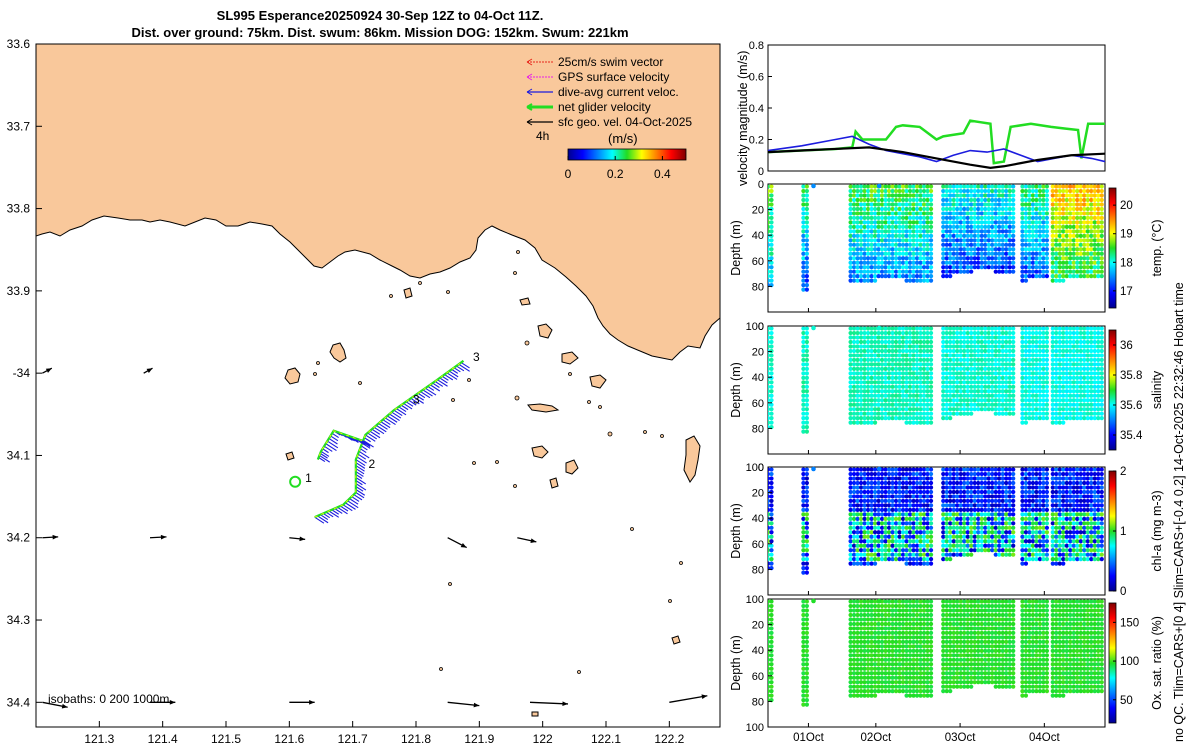 Image resolution: width=1200 pixels, height=750 pixels. Describe the element at coordinates (1123, 472) in the screenshot. I see `colorbar-tick-label: 2` at that location.